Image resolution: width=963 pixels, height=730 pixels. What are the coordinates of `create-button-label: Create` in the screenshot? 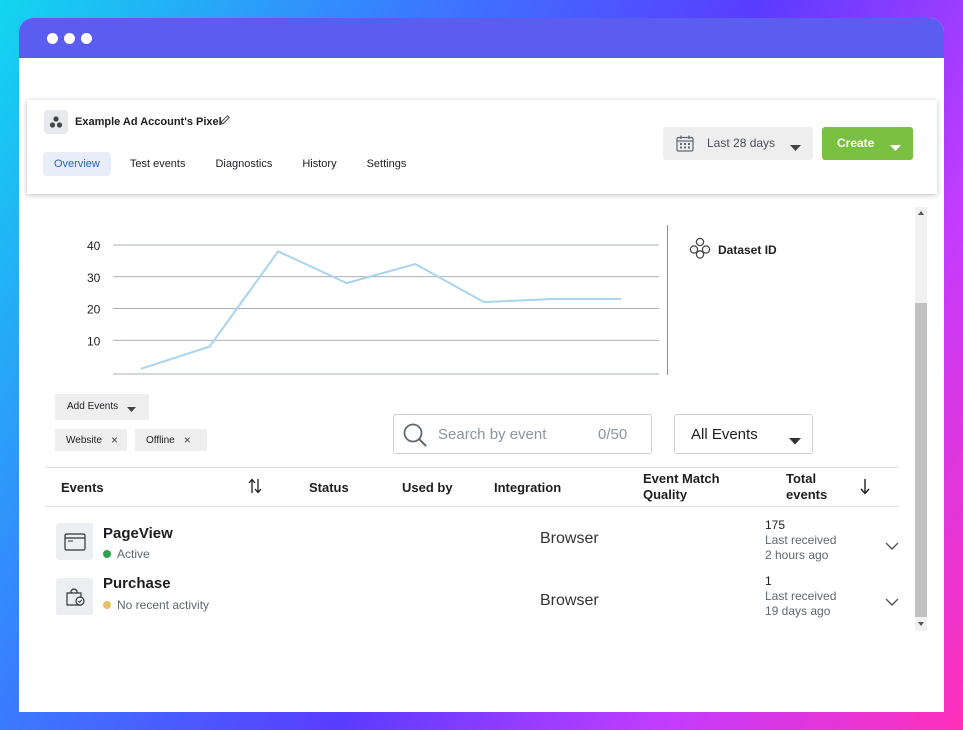 It's located at (856, 143).